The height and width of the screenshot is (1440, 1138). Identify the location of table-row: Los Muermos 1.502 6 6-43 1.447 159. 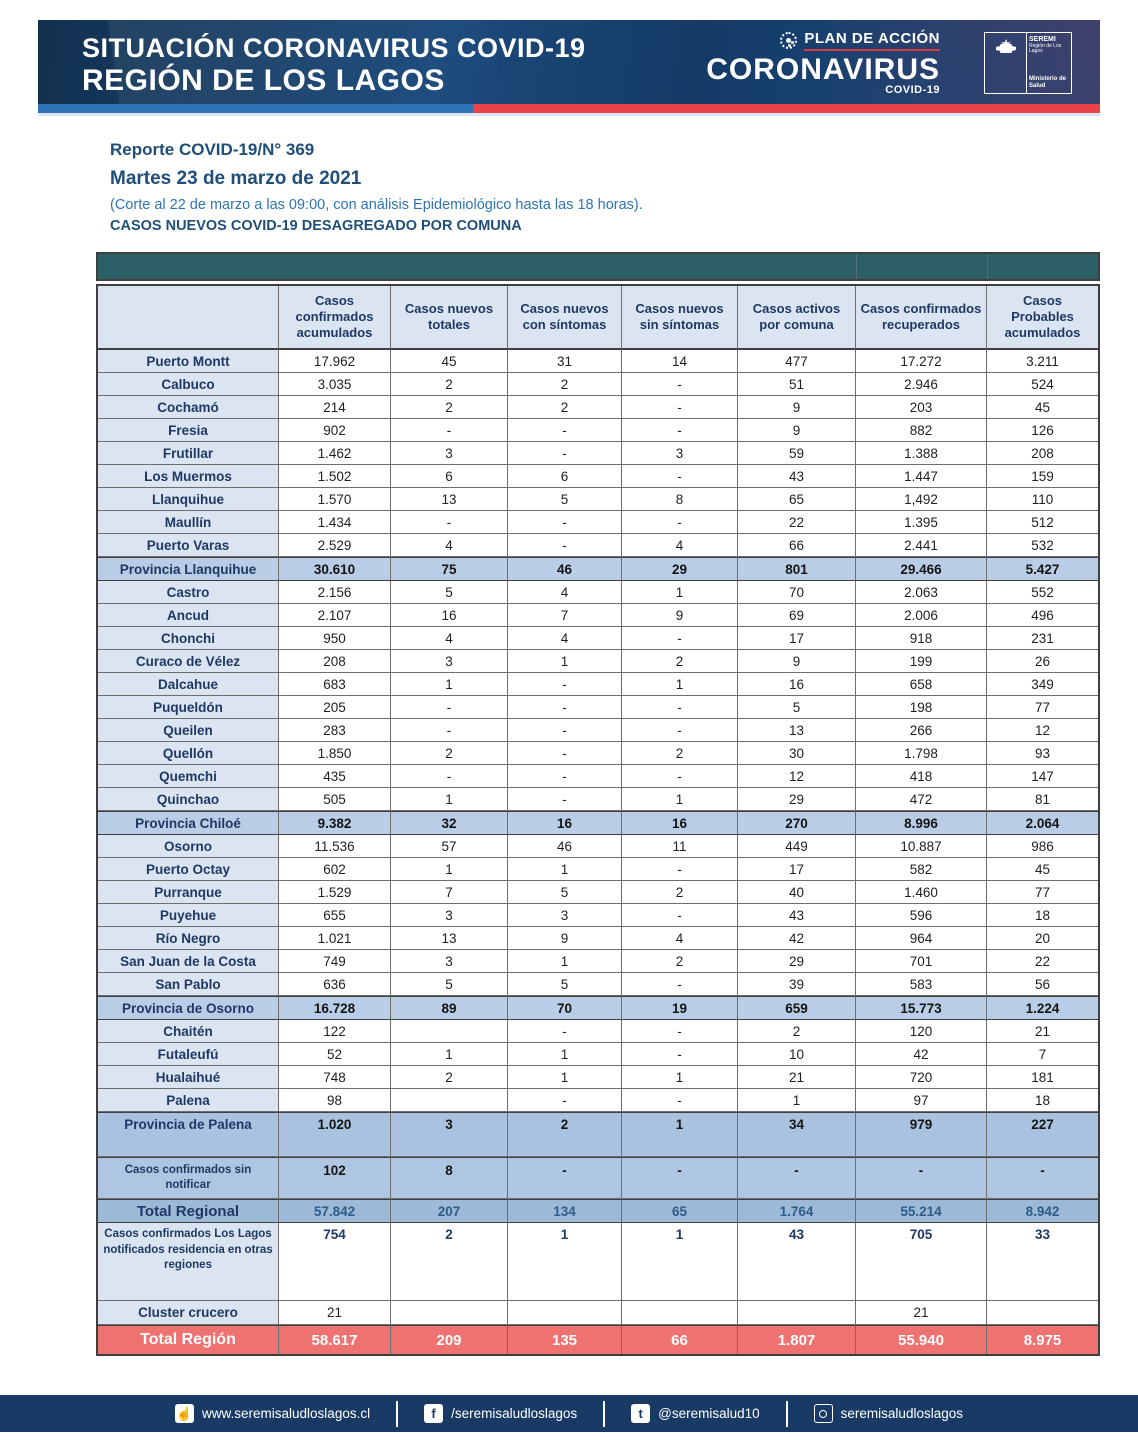
(598, 476).